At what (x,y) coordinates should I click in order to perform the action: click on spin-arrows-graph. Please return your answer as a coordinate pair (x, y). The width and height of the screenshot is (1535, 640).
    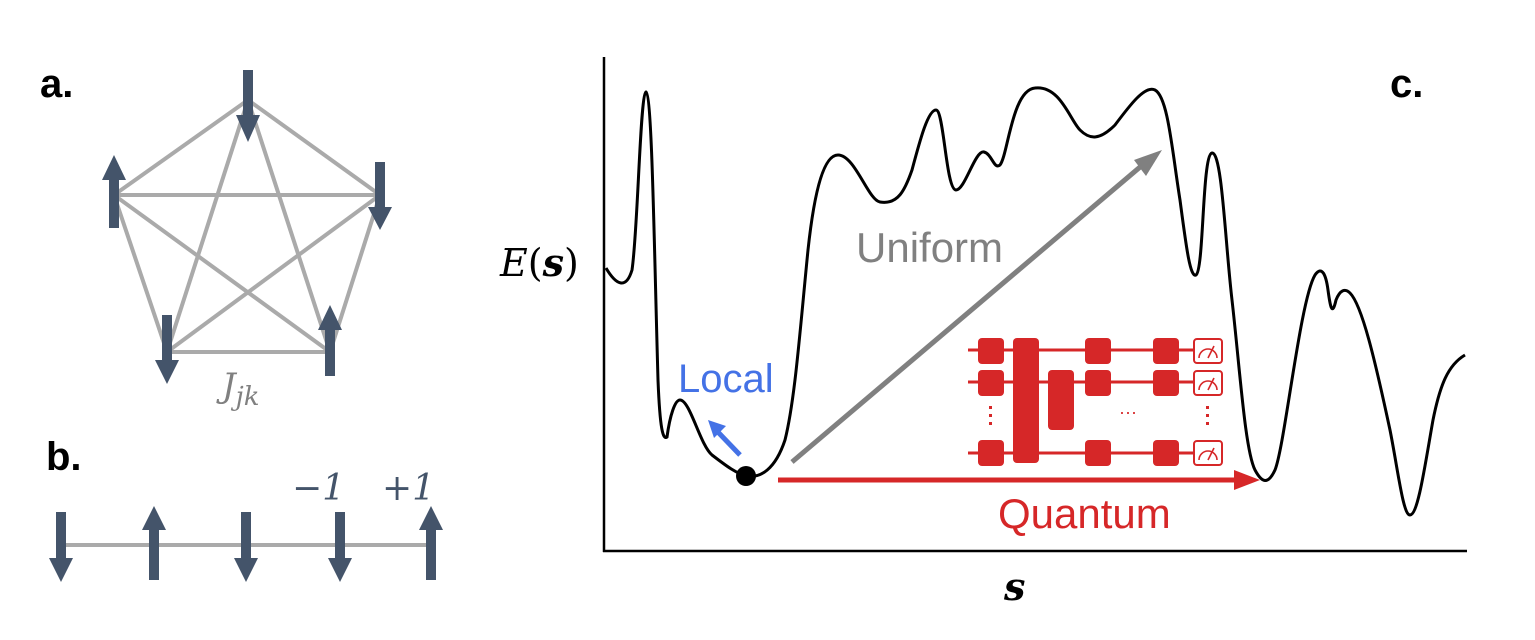
    Looking at the image, I should click on (247, 227).